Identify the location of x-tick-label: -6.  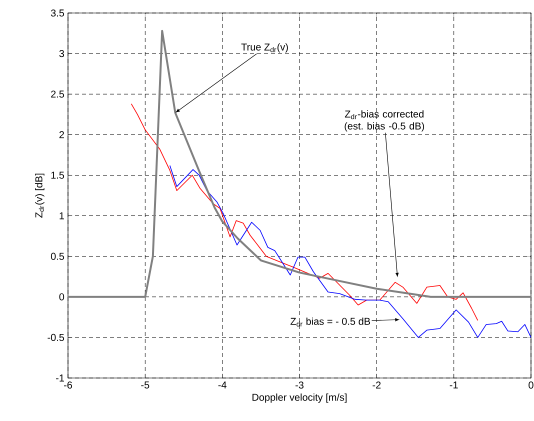
(68, 385).